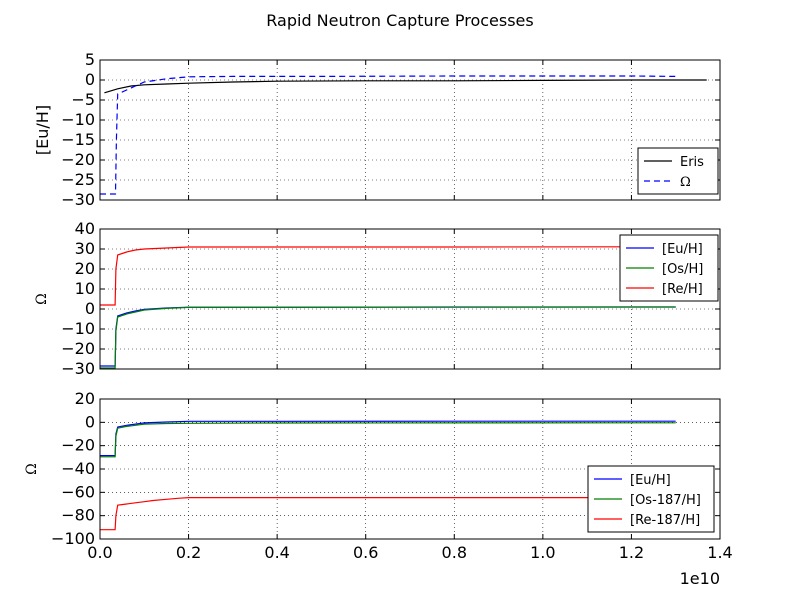  I want to click on x-tick-label: 0.2, so click(188, 552).